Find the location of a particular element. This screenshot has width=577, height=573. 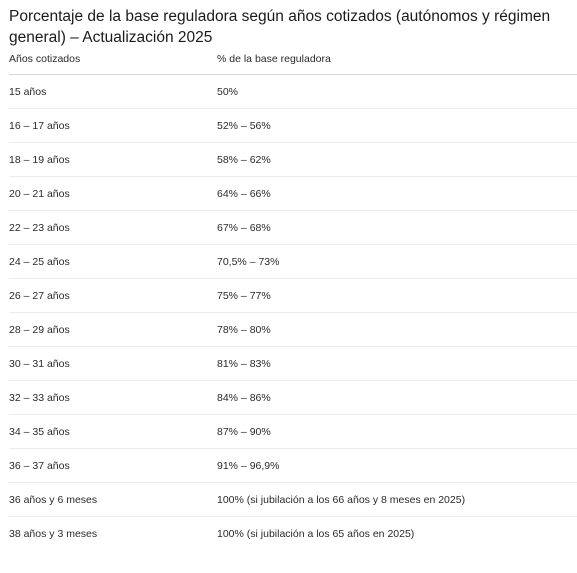

table-row: 24 – 25 años 70,5% – 73% is located at coordinates (293, 261).